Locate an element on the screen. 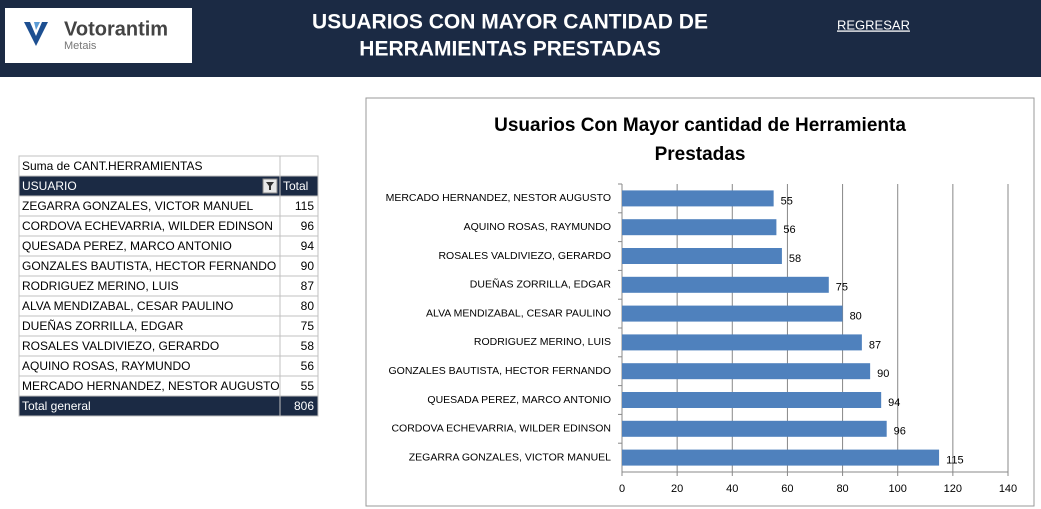 This screenshot has width=1041, height=509. column-header-value: Total is located at coordinates (295, 186).